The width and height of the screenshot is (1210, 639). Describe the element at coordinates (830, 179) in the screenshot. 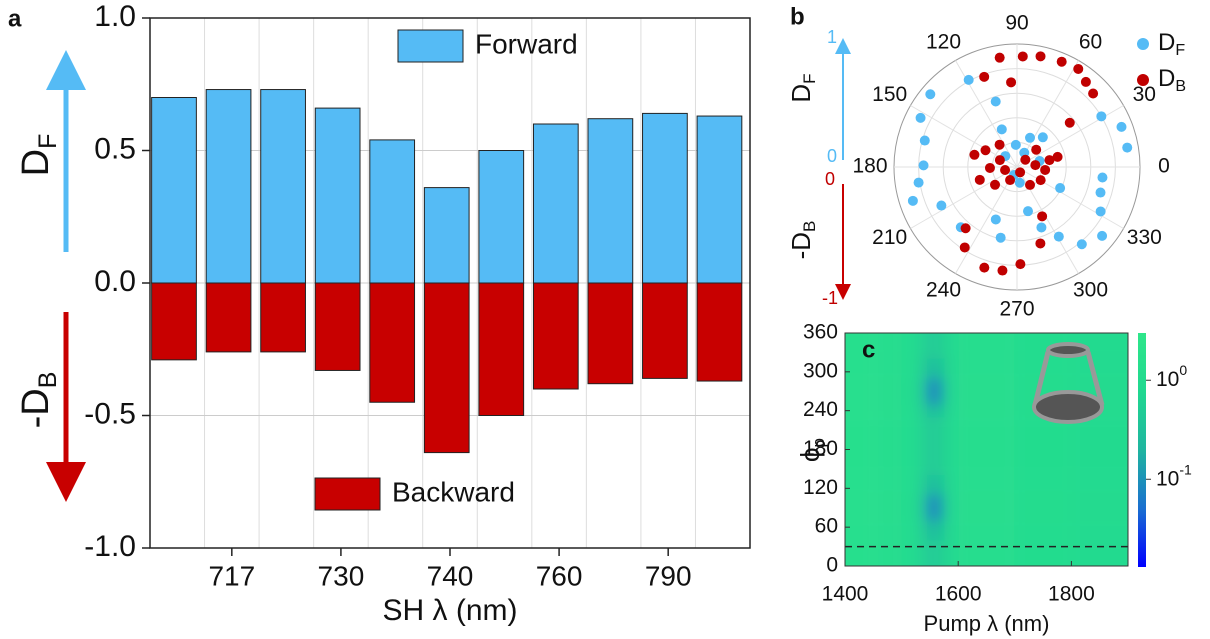

I see `side-tick-label: 0` at that location.